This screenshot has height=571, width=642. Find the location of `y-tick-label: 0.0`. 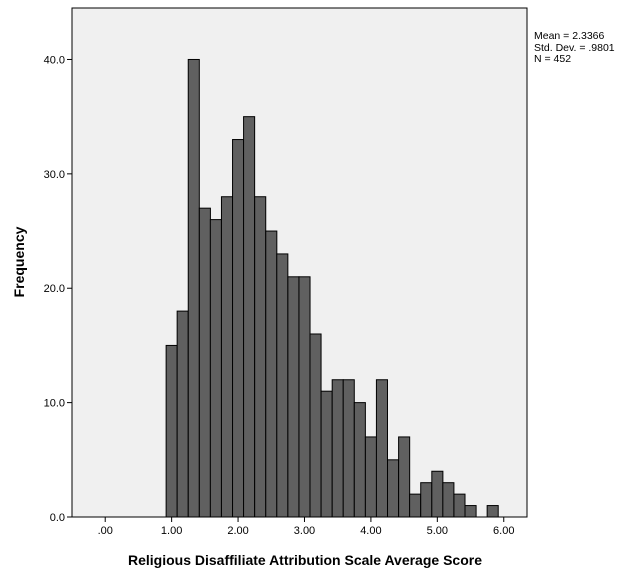

y-tick-label: 0.0 is located at coordinates (57, 518).